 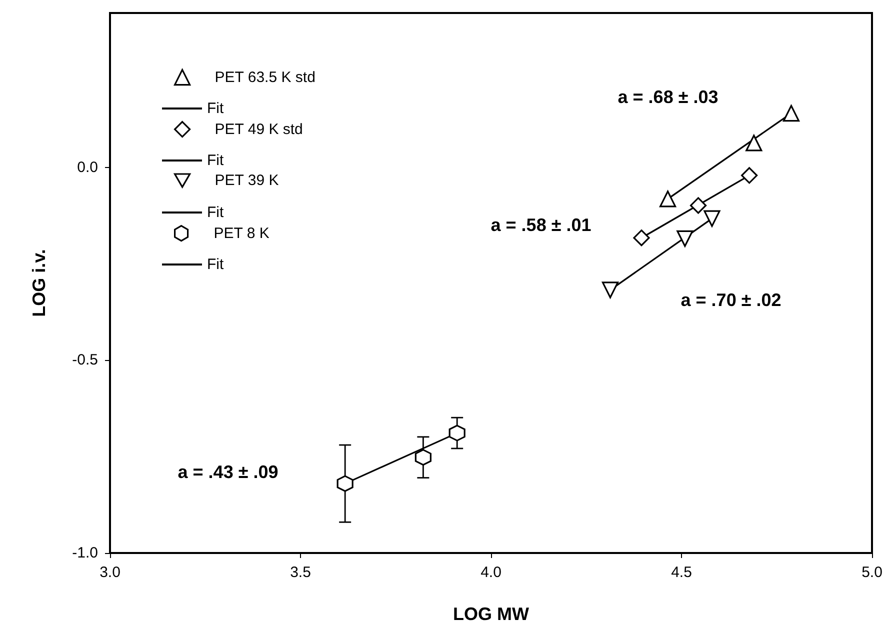 I want to click on annotation: a = .68 ± .03, so click(x=668, y=97).